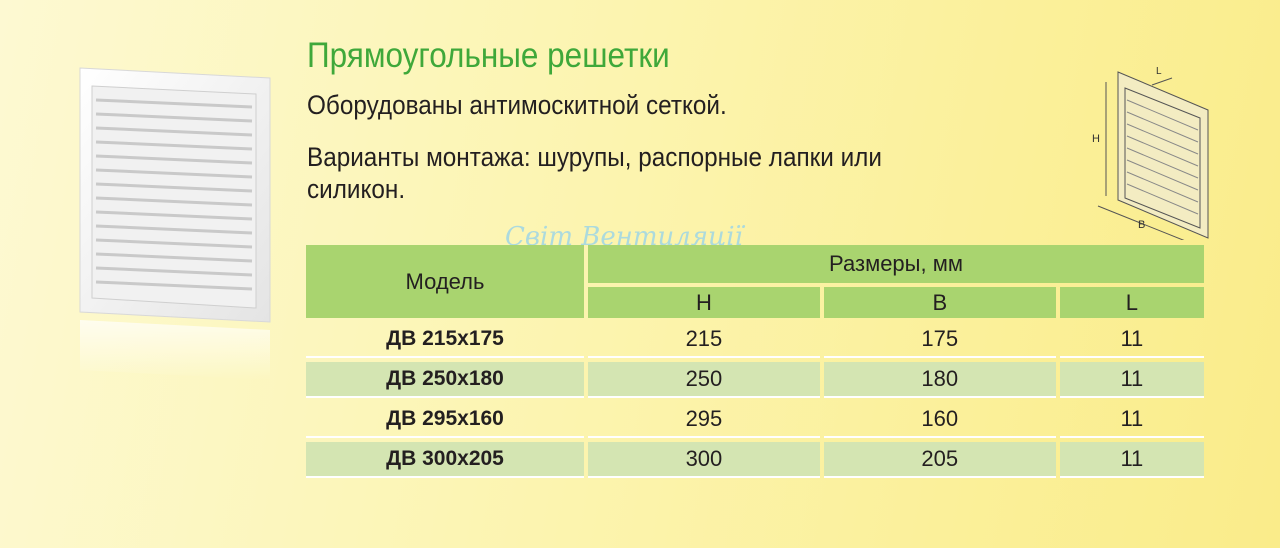  What do you see at coordinates (445, 420) in the screenshot?
I see `model-cell: ДВ 295x160` at bounding box center [445, 420].